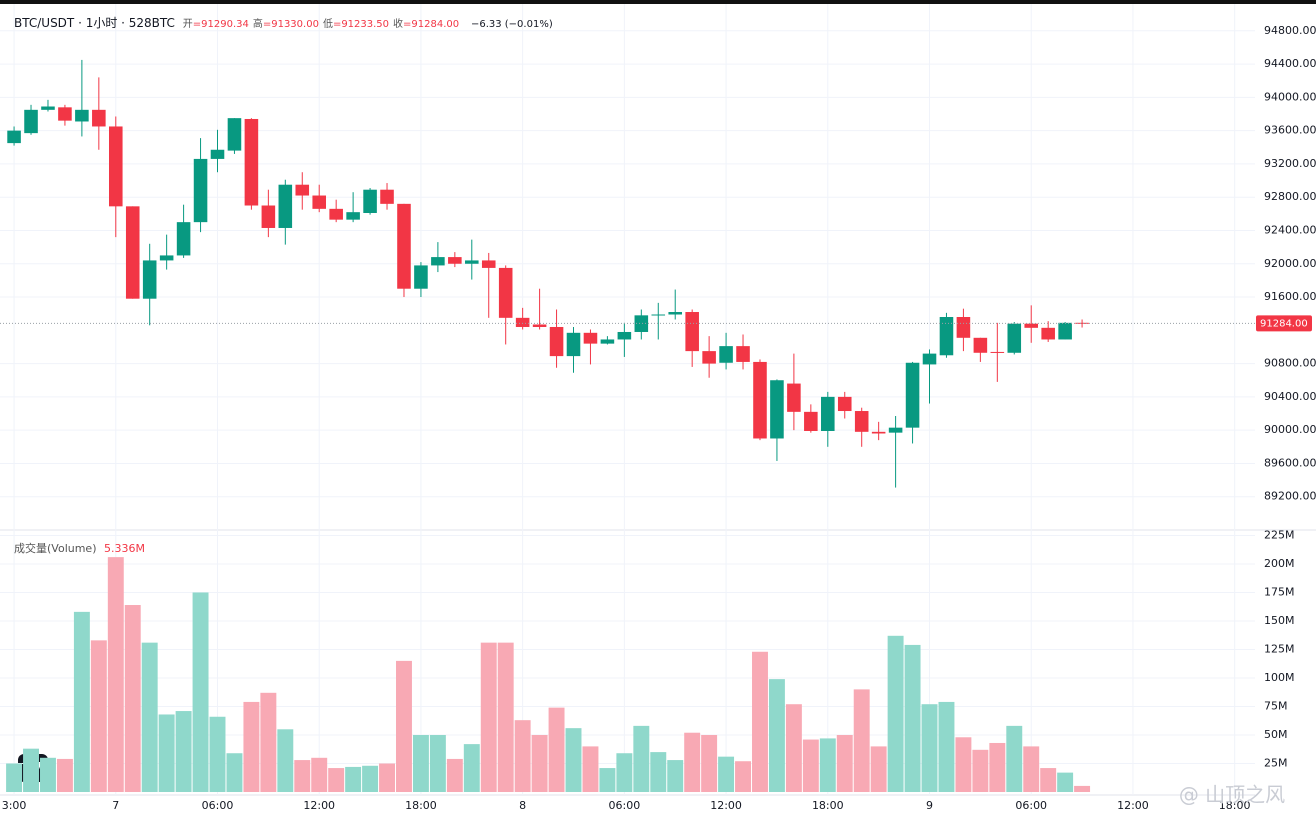  Describe the element at coordinates (257, 24) in the screenshot. I see `legend-key: 高` at that location.